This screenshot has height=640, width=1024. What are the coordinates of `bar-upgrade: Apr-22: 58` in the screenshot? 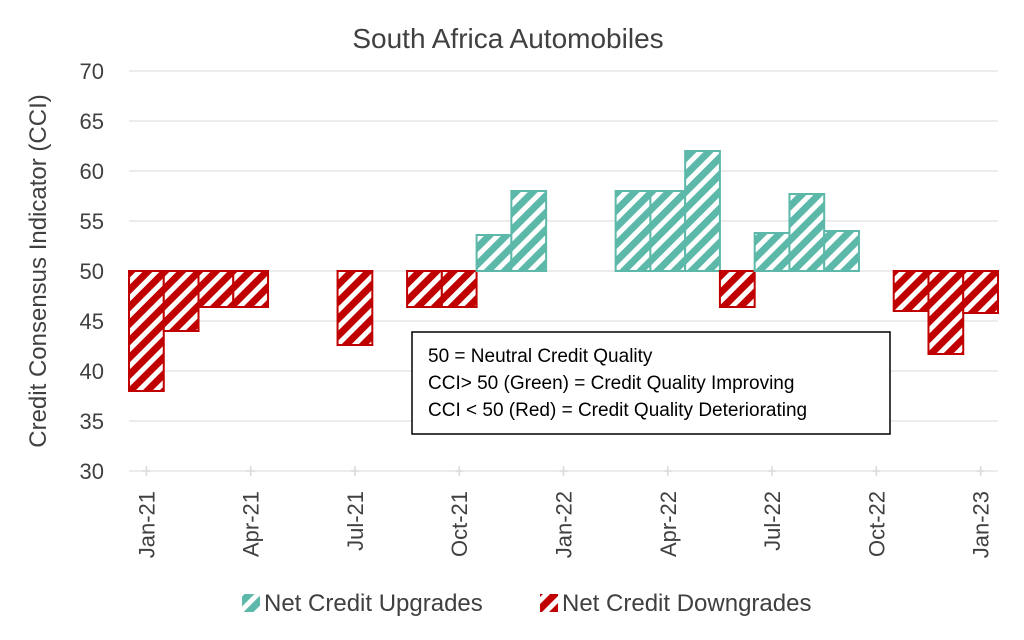 It's located at (668, 231).